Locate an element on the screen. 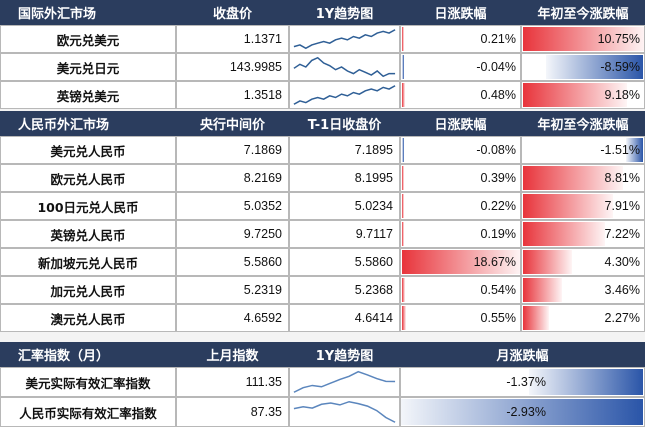  pair-name: 100日元兑人民币 is located at coordinates (88, 206).